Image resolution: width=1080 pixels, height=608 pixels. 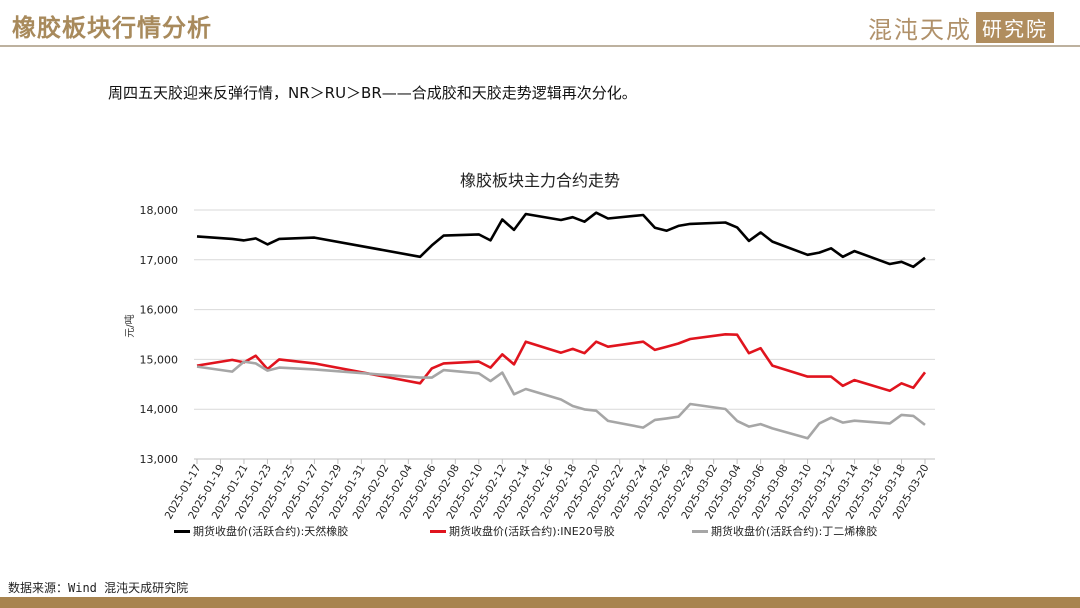 I want to click on header-divider, so click(x=540, y=46).